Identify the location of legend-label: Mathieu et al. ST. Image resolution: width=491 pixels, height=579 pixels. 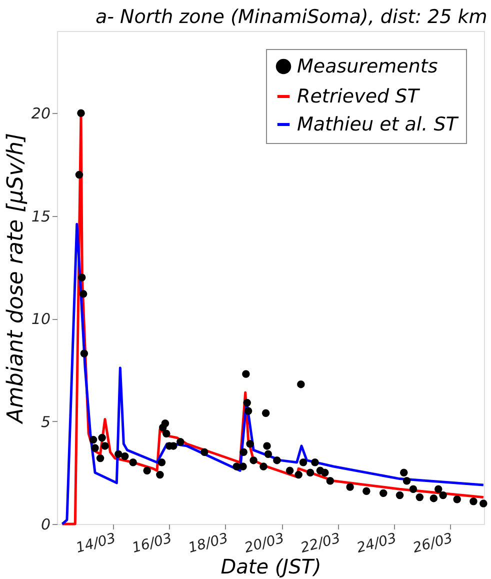
(378, 125).